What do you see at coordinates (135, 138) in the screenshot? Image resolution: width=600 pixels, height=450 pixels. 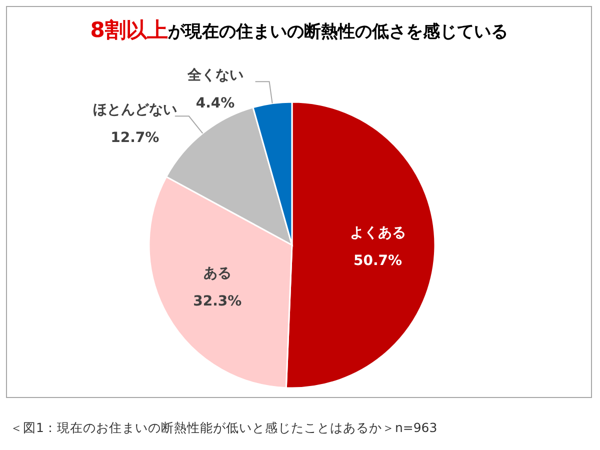 I see `data-label: 12.7%` at bounding box center [135, 138].